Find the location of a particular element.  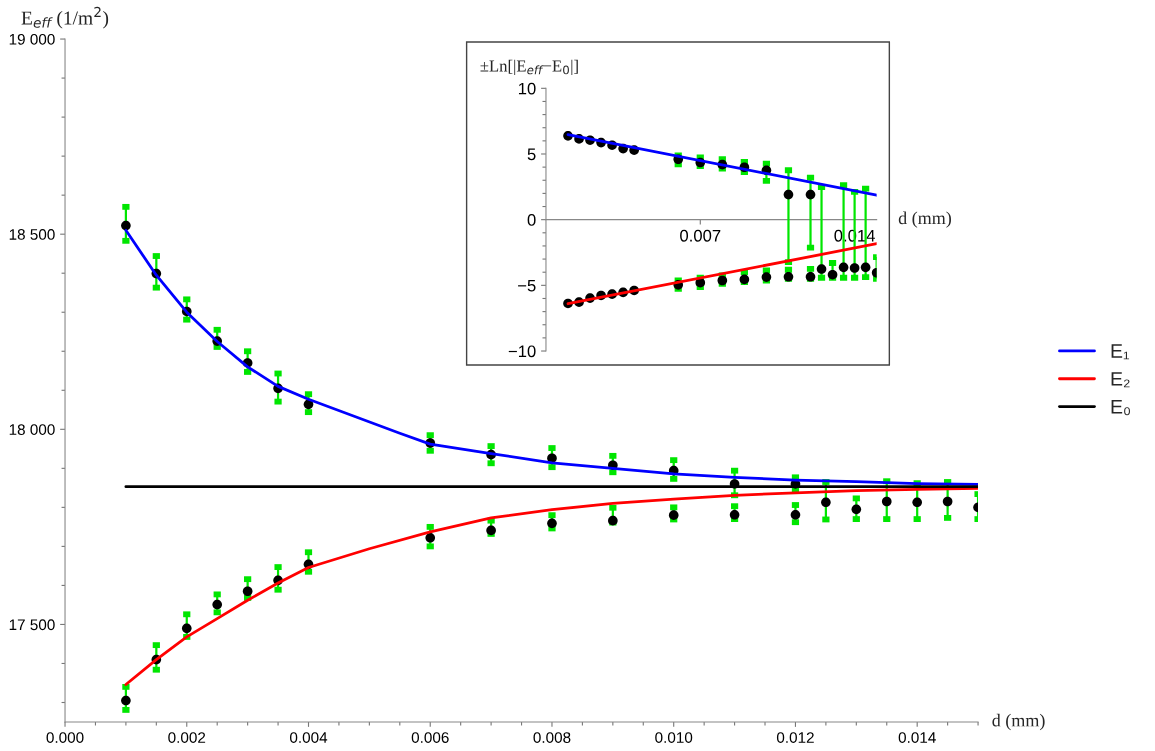

legend-label: E₀ is located at coordinates (1120, 408).